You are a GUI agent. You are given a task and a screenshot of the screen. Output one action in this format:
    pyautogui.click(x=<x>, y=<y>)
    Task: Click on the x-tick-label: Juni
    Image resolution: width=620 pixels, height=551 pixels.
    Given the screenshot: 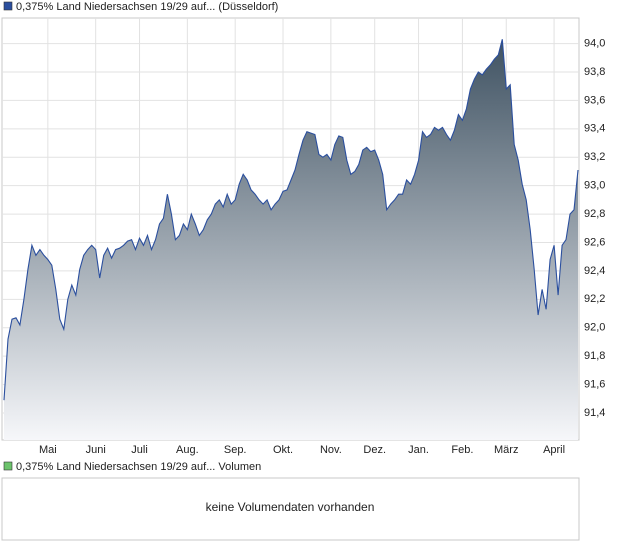 What is the action you would take?
    pyautogui.click(x=96, y=450)
    